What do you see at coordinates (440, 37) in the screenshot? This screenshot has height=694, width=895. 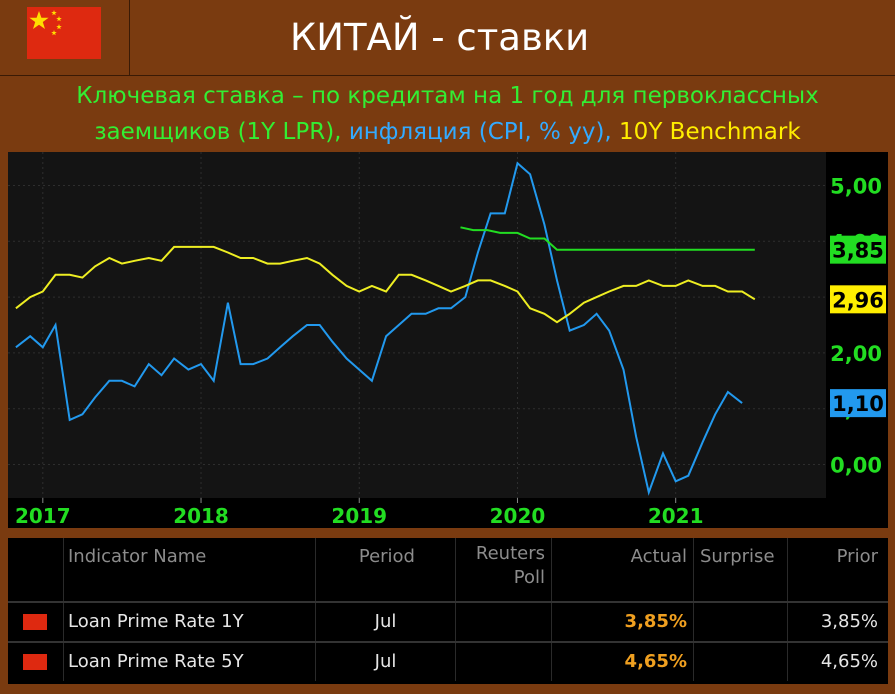 I see `page-title: КИТАЙ - ставки` at bounding box center [440, 37].